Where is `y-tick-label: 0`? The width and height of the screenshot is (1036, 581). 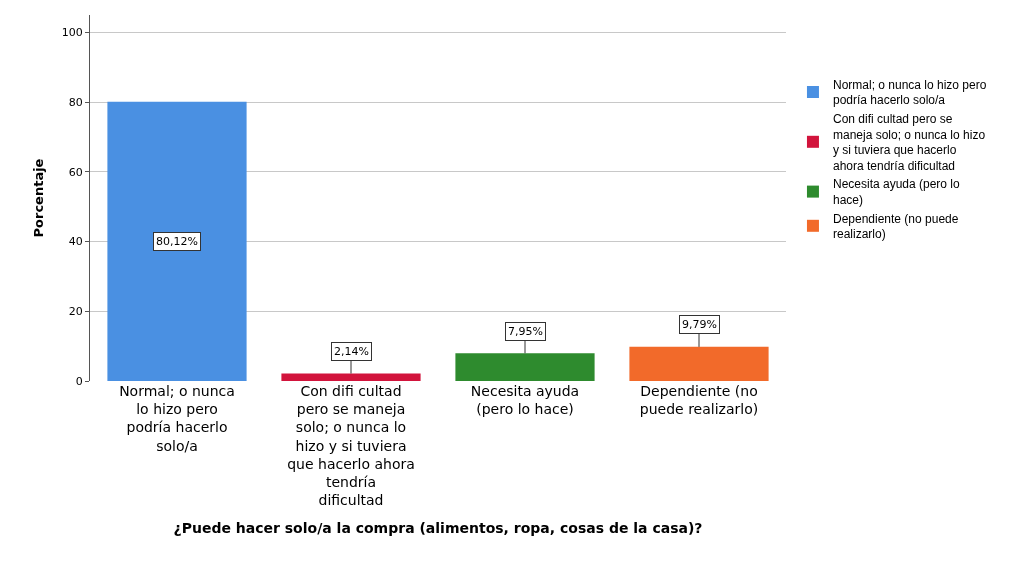 y-tick-label: 0 is located at coordinates (79, 381).